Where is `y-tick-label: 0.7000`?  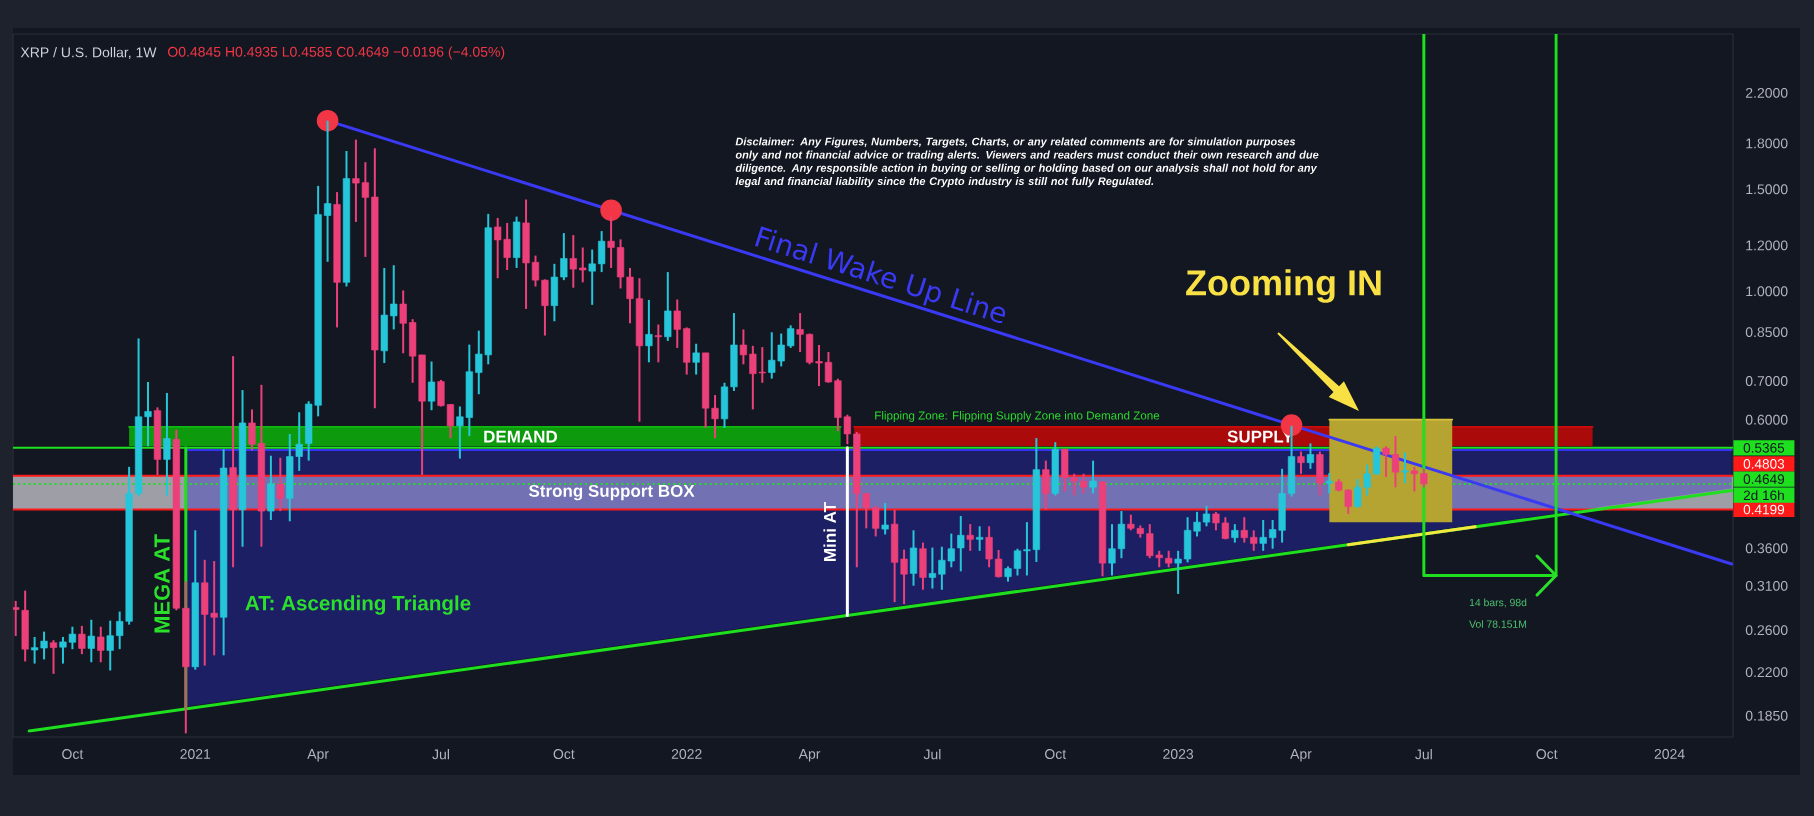
y-tick-label: 0.7000 is located at coordinates (1766, 381).